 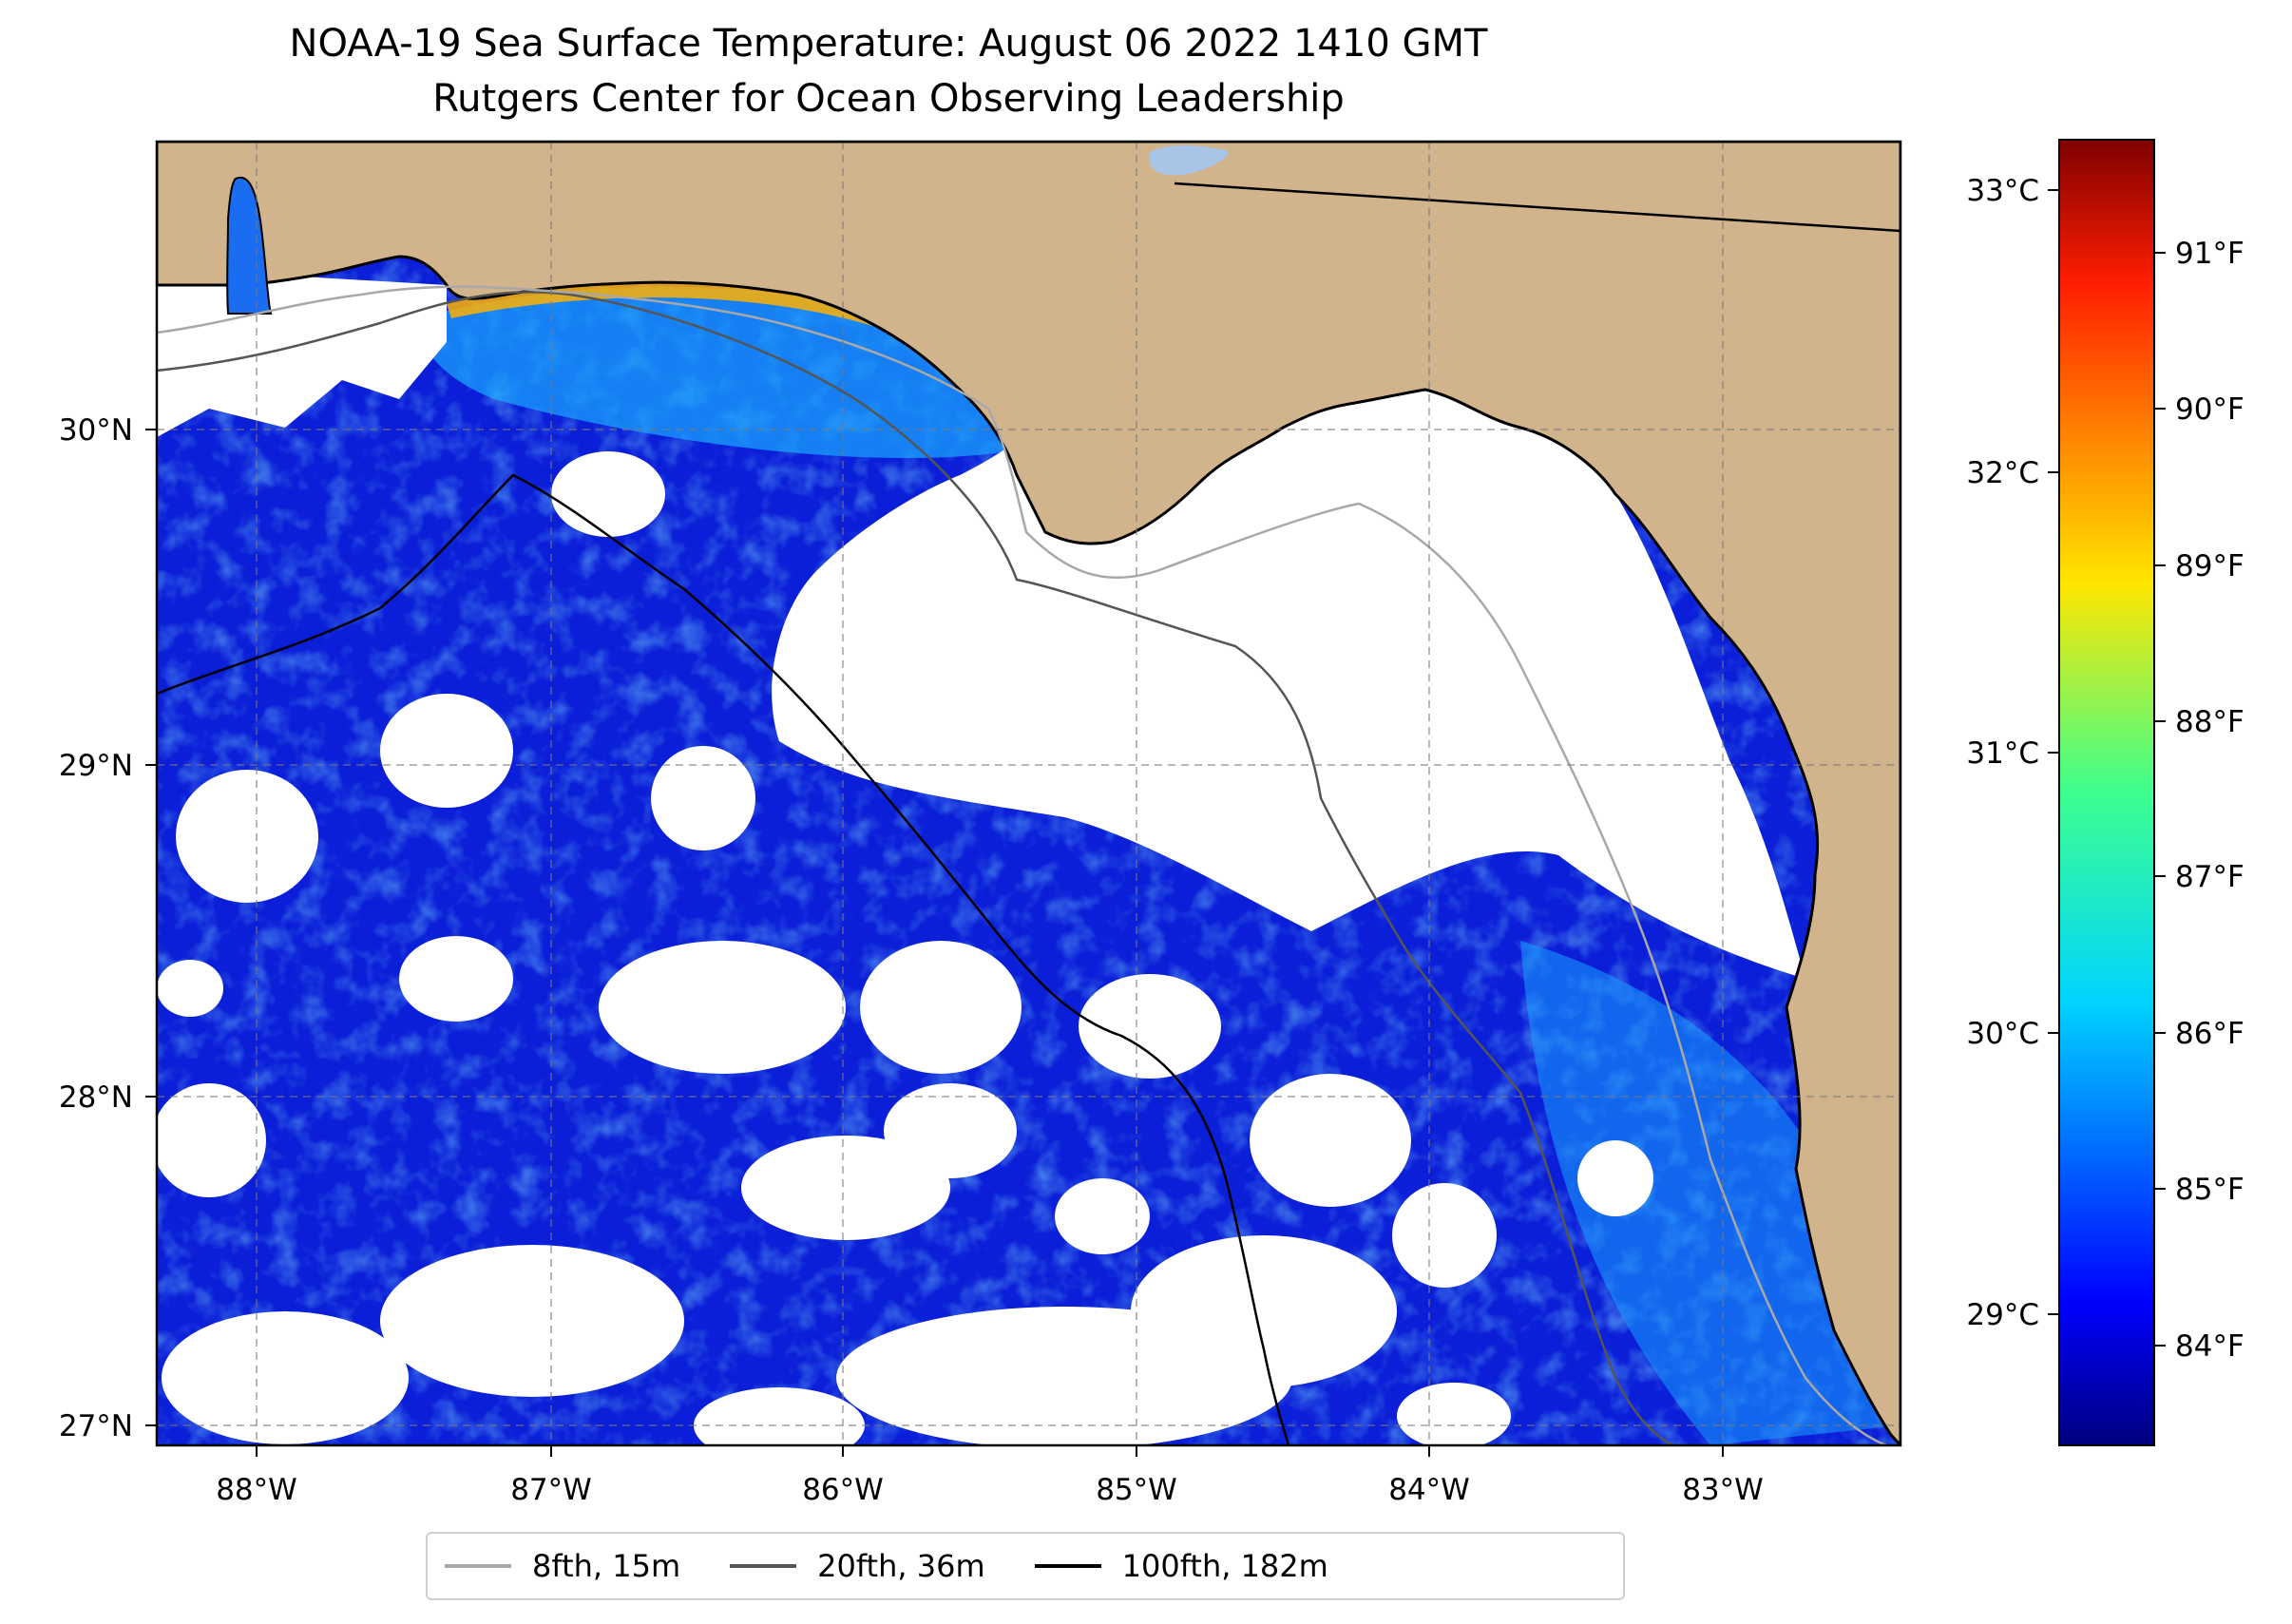 I want to click on lon-label: 86°W, so click(x=843, y=1490).